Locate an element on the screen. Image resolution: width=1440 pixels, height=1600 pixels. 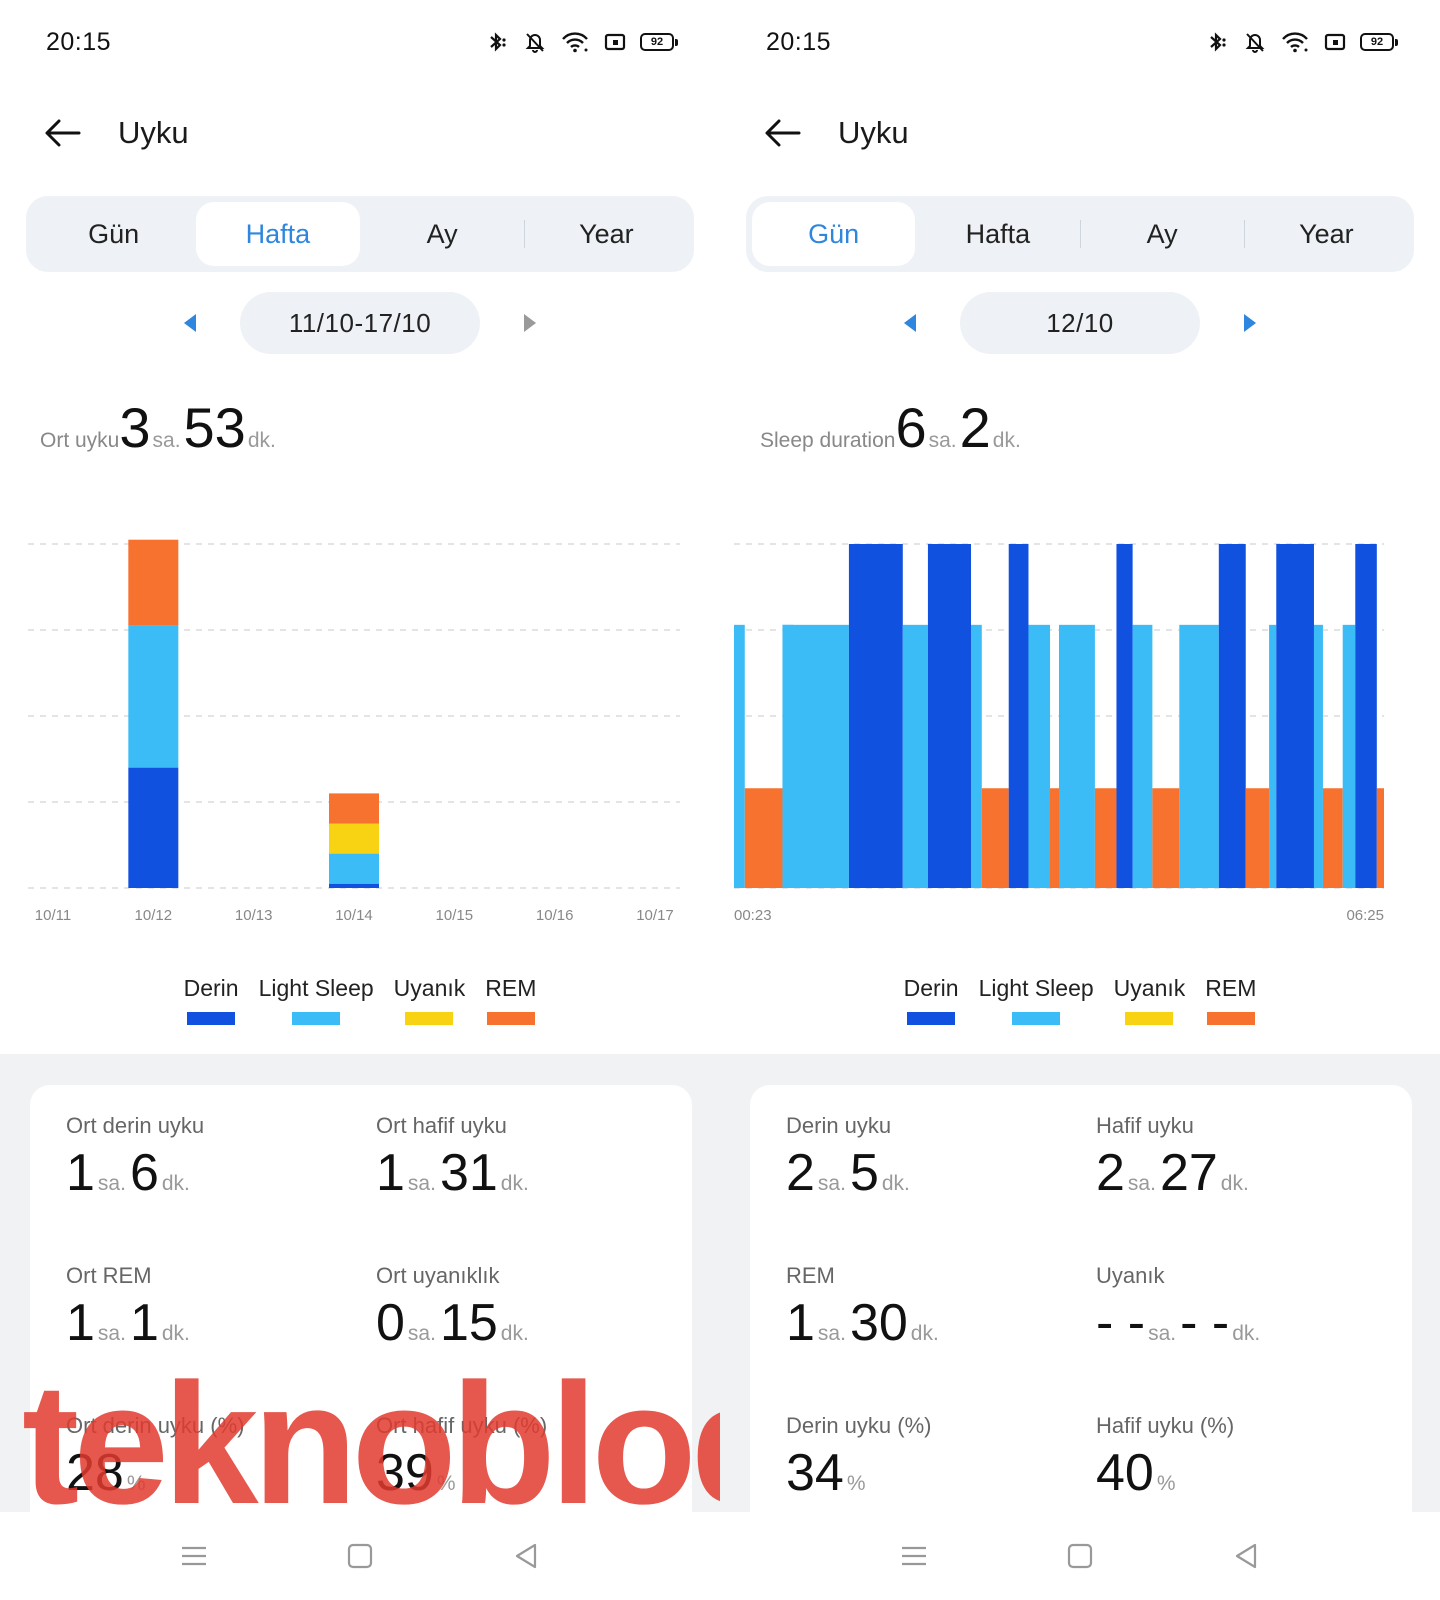
daily-sleep-chart: 00:23 06:25 is located at coordinates (1080, 735).